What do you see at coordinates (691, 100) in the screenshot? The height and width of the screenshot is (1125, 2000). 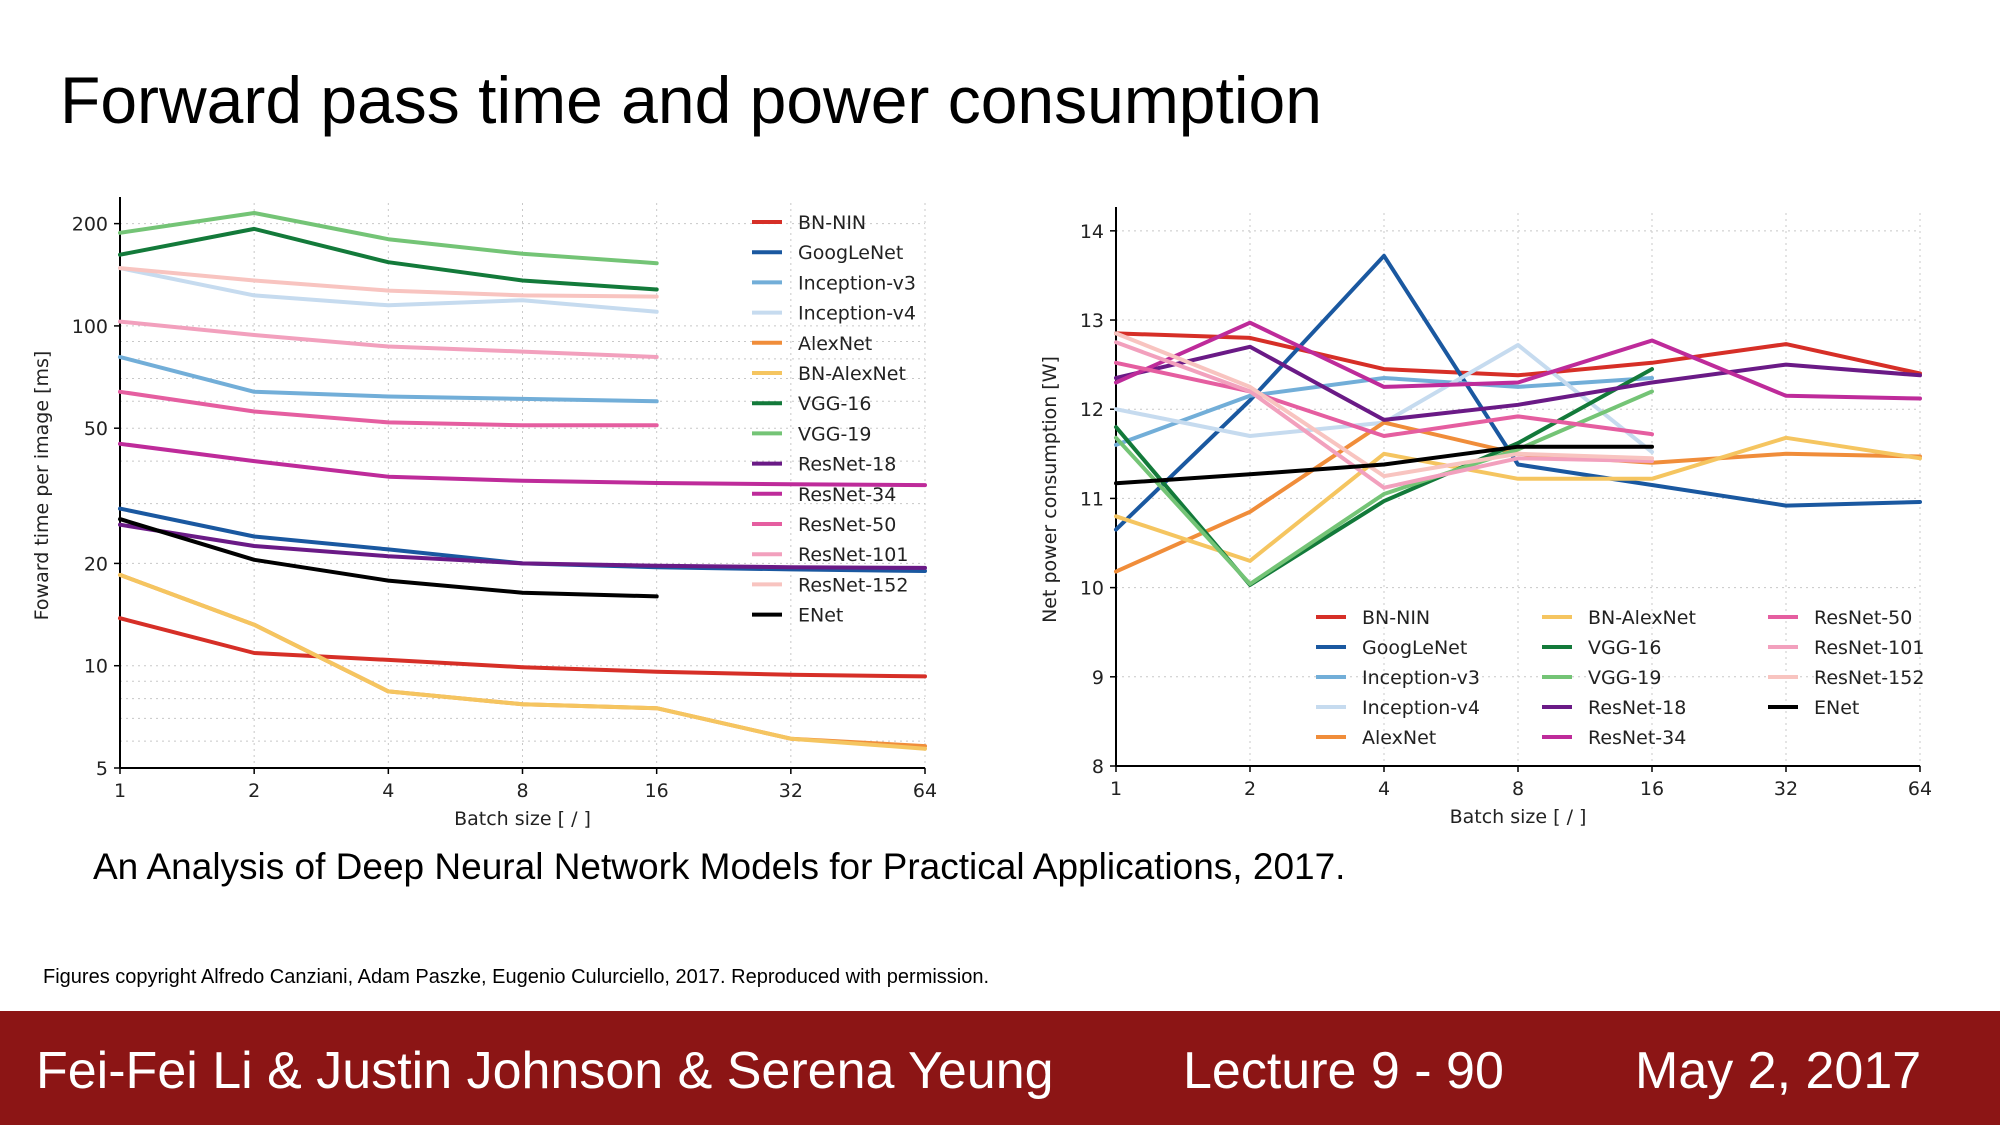 I see `slide-title: Forward pass time and power consumption` at bounding box center [691, 100].